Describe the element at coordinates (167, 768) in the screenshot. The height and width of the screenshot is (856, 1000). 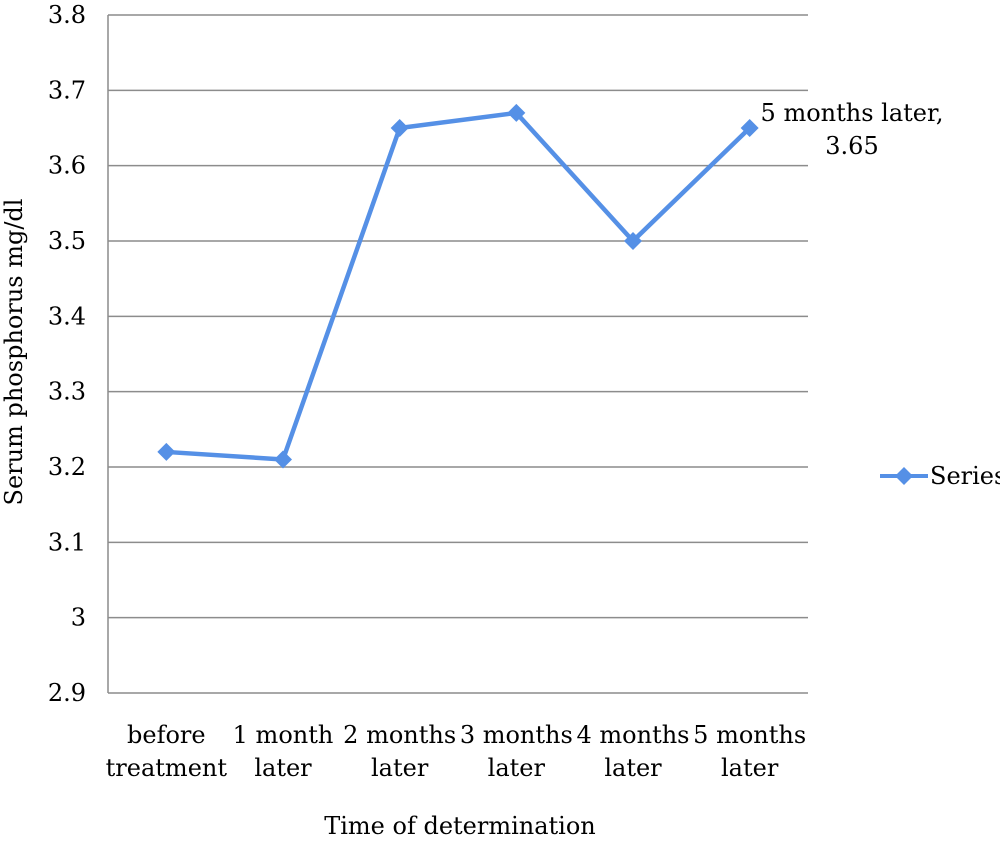
I see `x-tick-label: treatment` at that location.